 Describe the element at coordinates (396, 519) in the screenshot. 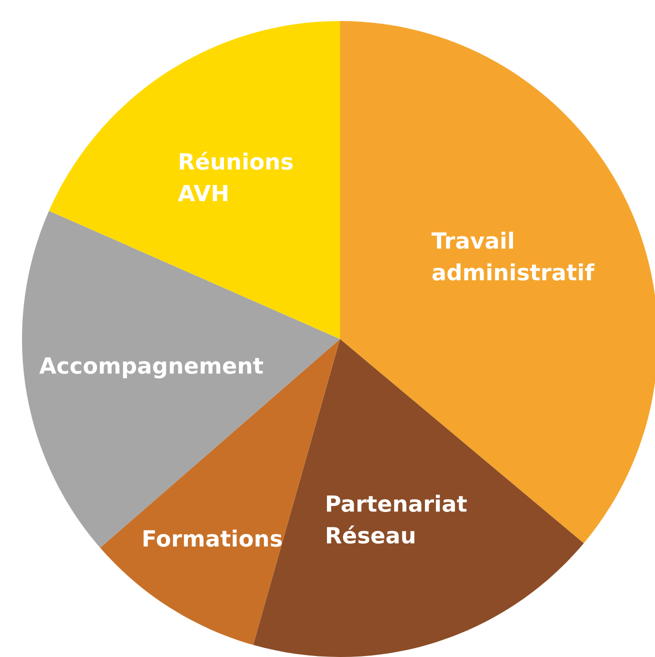

I see `slice-label: Partenariat Réseau` at that location.